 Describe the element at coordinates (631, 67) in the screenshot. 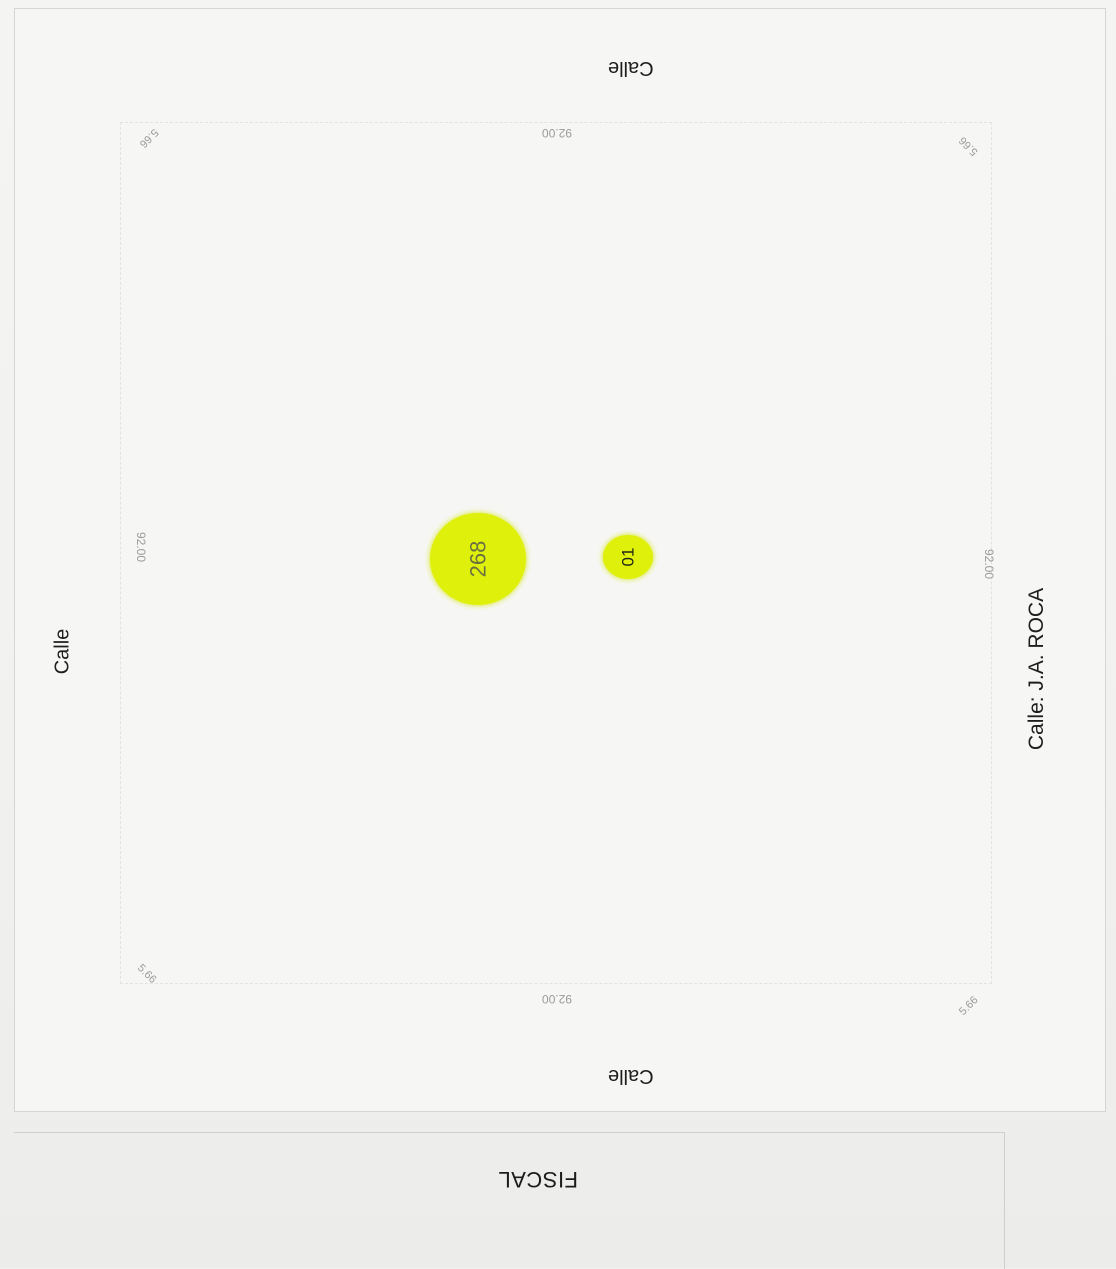

I see `street-label-top: Calle` at that location.